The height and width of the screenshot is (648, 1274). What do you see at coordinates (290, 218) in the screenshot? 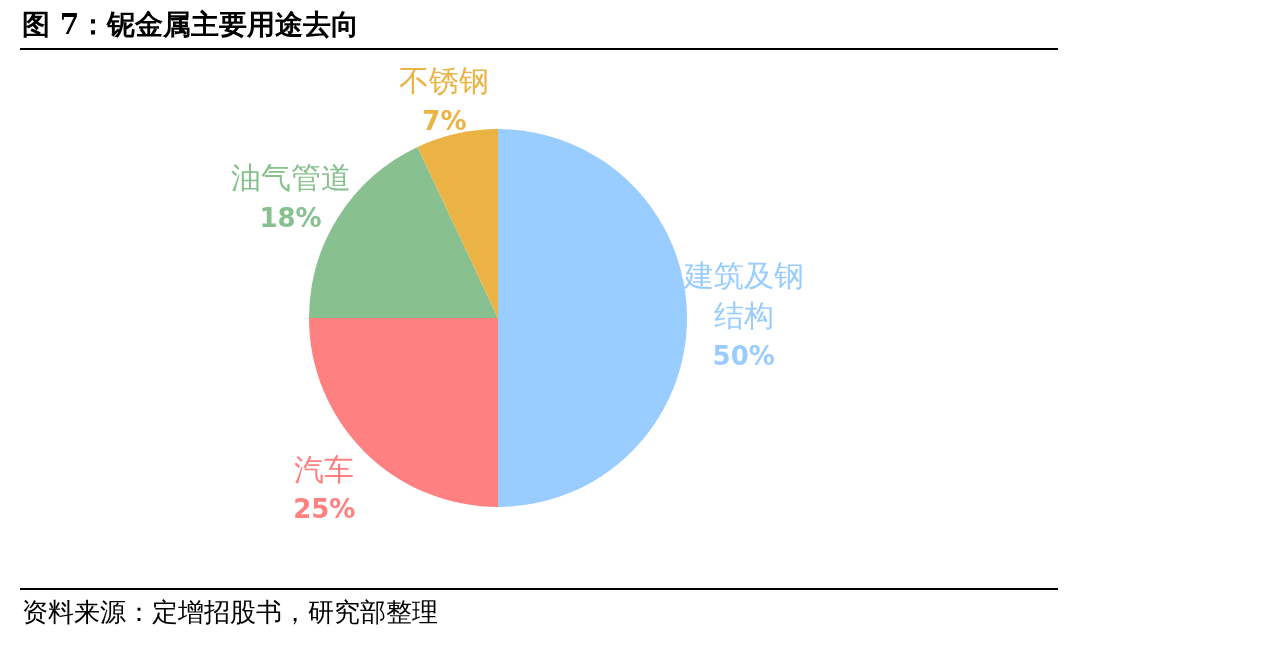
I see `data-label: 18%` at bounding box center [290, 218].